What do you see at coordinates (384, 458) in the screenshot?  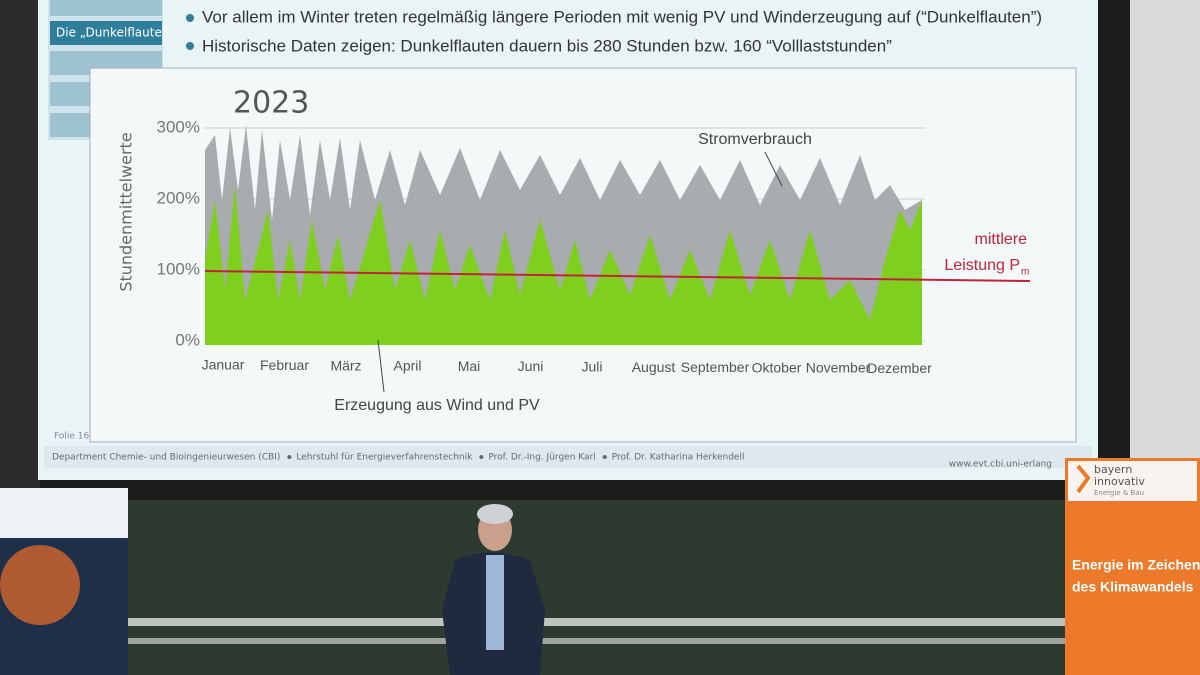 I see `footer-item: Lehrstuhl für Energieverfahrenstechnik` at bounding box center [384, 458].